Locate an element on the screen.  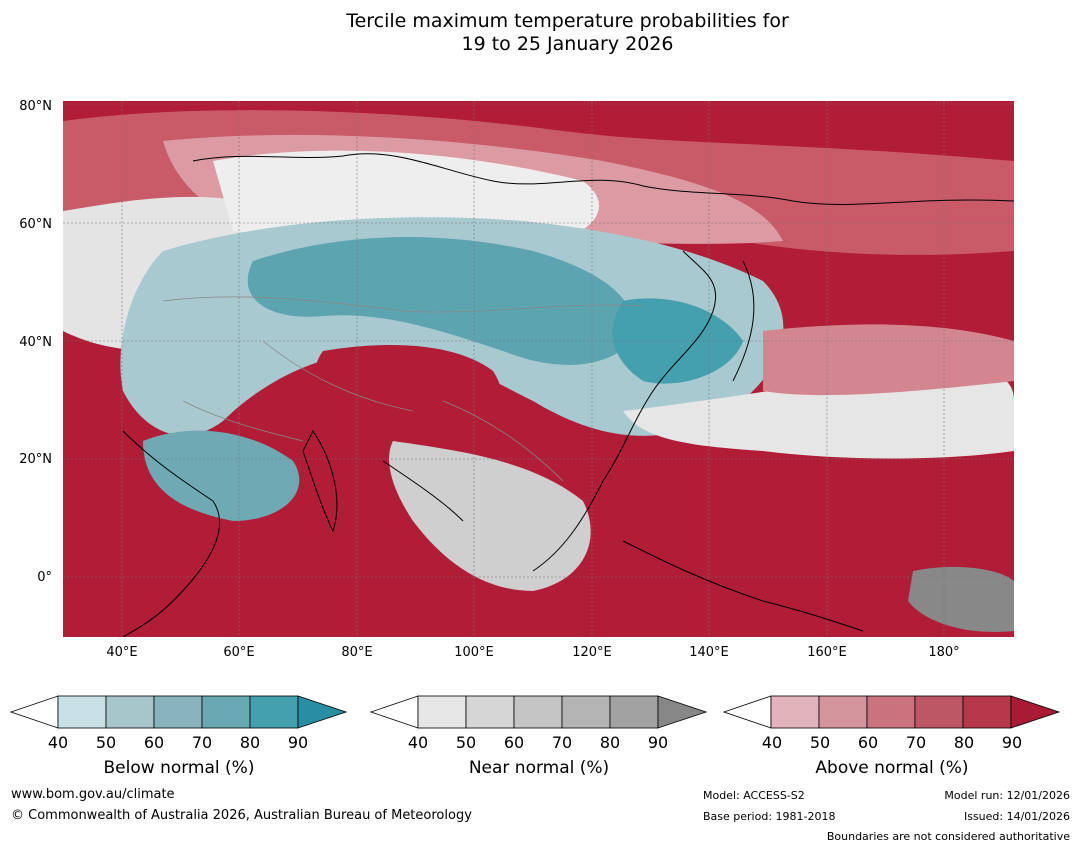
country-boundaries is located at coordinates (403, 389).